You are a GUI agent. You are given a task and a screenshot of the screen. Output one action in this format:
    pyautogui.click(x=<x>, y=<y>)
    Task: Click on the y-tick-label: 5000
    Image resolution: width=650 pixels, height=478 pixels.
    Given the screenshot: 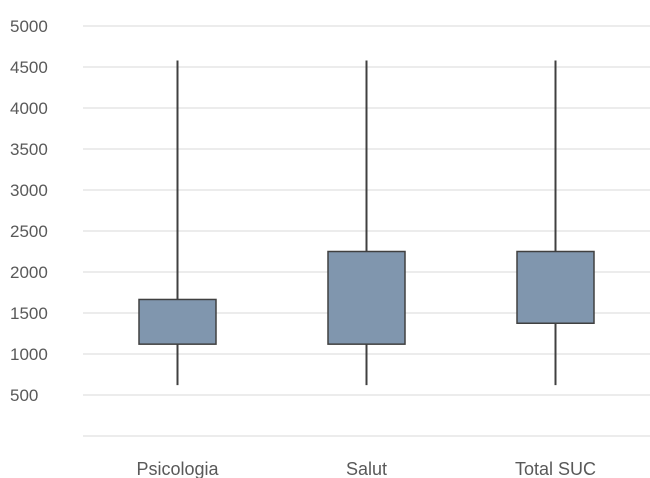 What is the action you would take?
    pyautogui.click(x=29, y=26)
    